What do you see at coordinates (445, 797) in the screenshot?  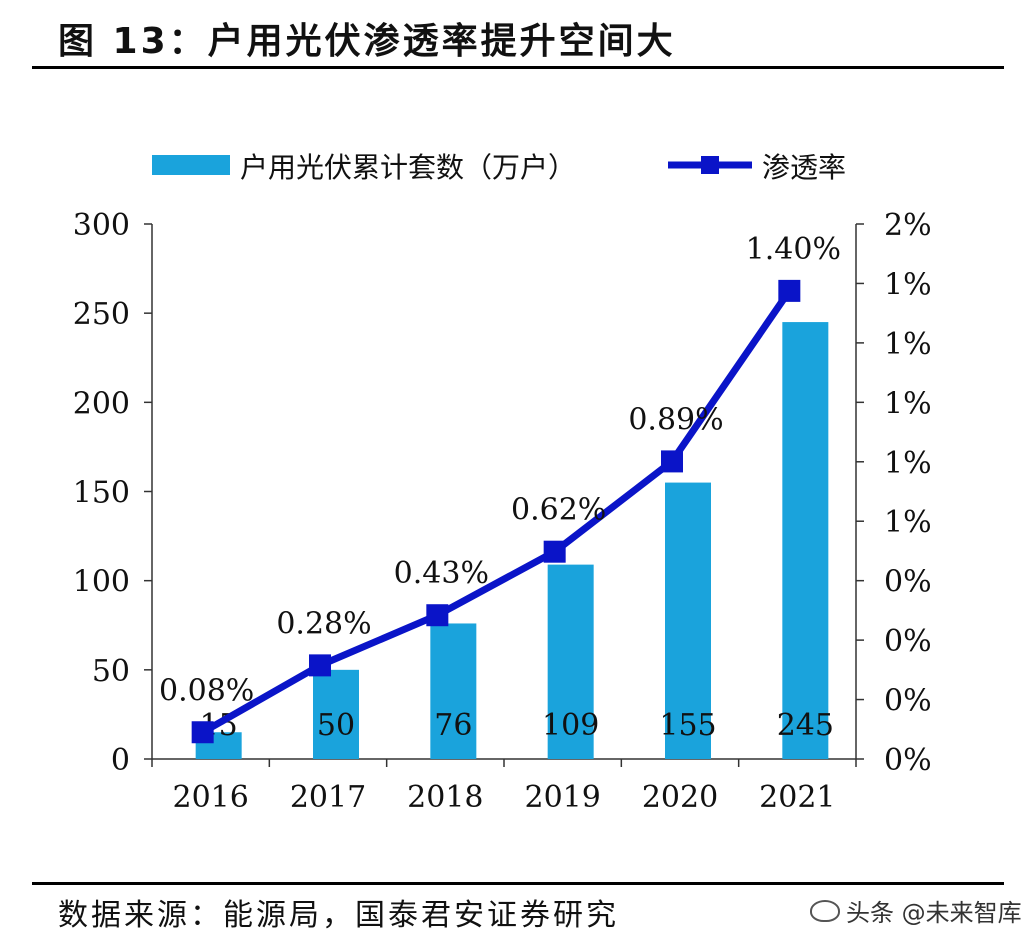 I see `x-tick-label: 2018` at bounding box center [445, 797].